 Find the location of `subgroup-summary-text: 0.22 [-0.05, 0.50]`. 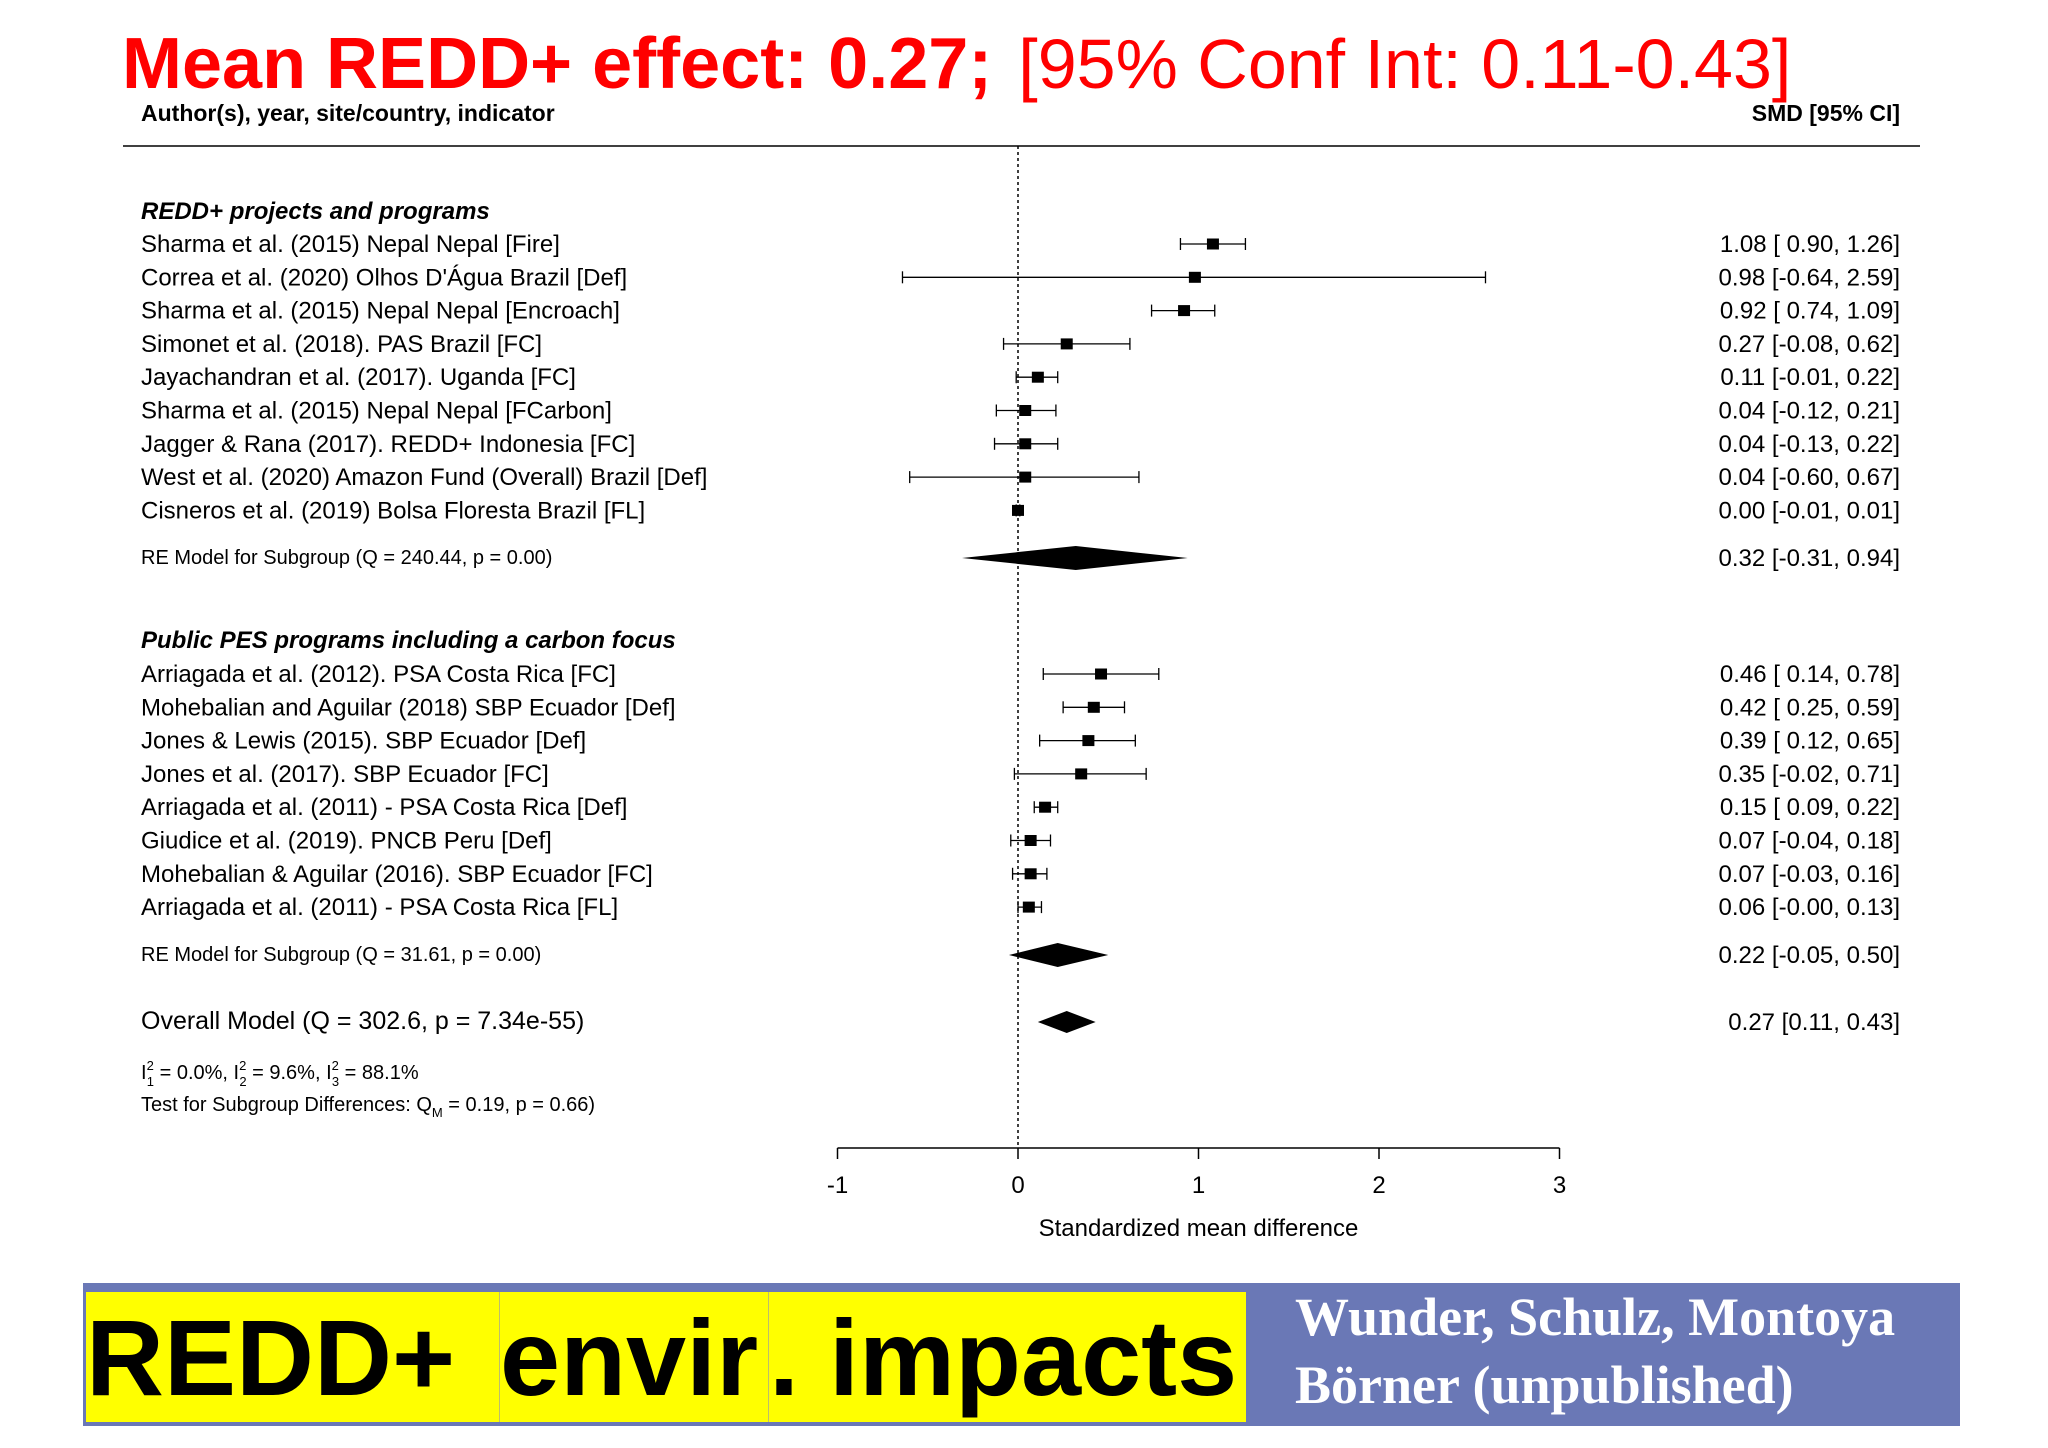

subgroup-summary-text: 0.22 [-0.05, 0.50] is located at coordinates (1809, 955).